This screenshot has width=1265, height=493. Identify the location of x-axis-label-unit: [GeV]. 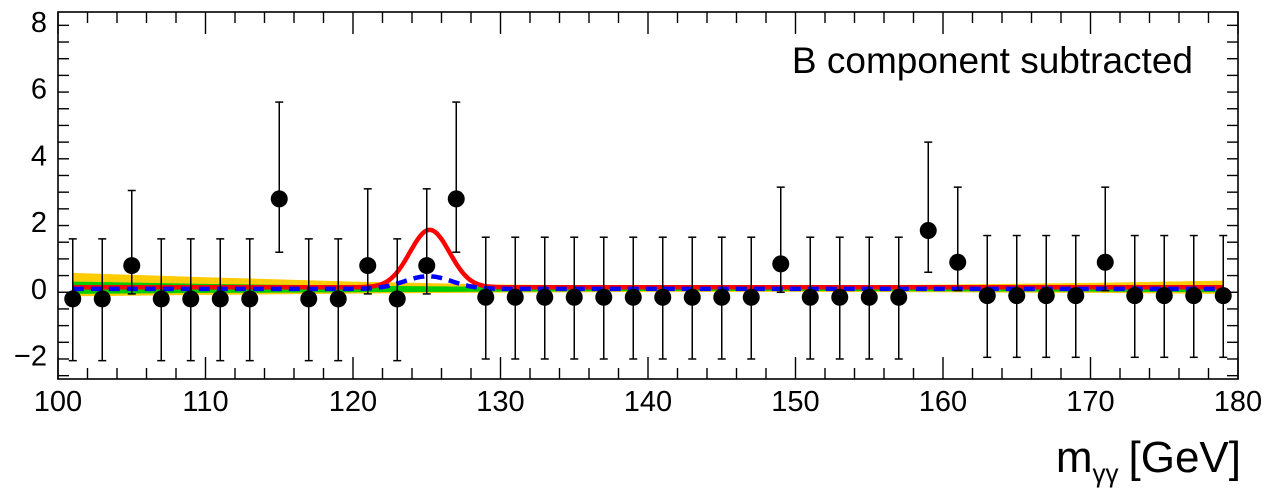
(1185, 457).